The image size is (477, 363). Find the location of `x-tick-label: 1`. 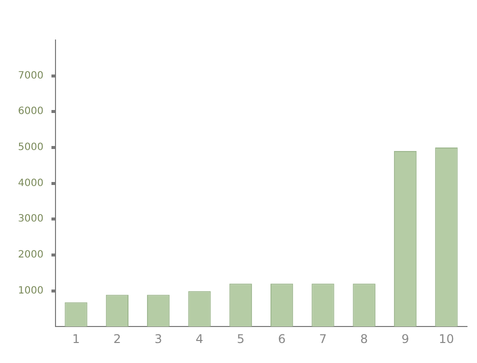

x-tick-label: 1 is located at coordinates (76, 339).